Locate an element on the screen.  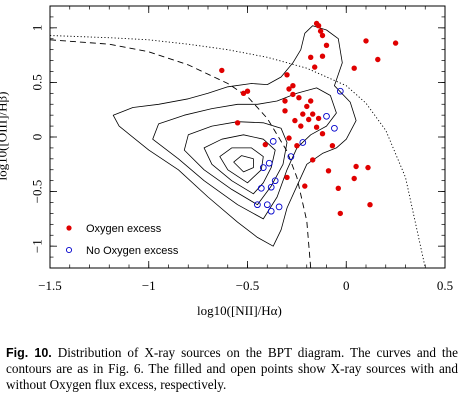
y-axis-label: log10([OIII]/Hβ) is located at coordinates (5, 136).